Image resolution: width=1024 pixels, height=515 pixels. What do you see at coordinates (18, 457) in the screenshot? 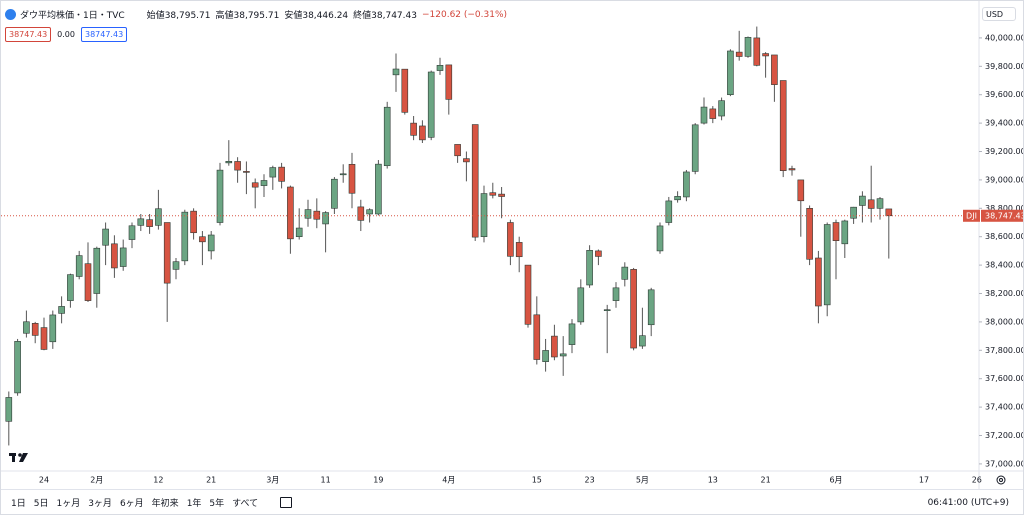
I see `tv-logo` at bounding box center [18, 457].